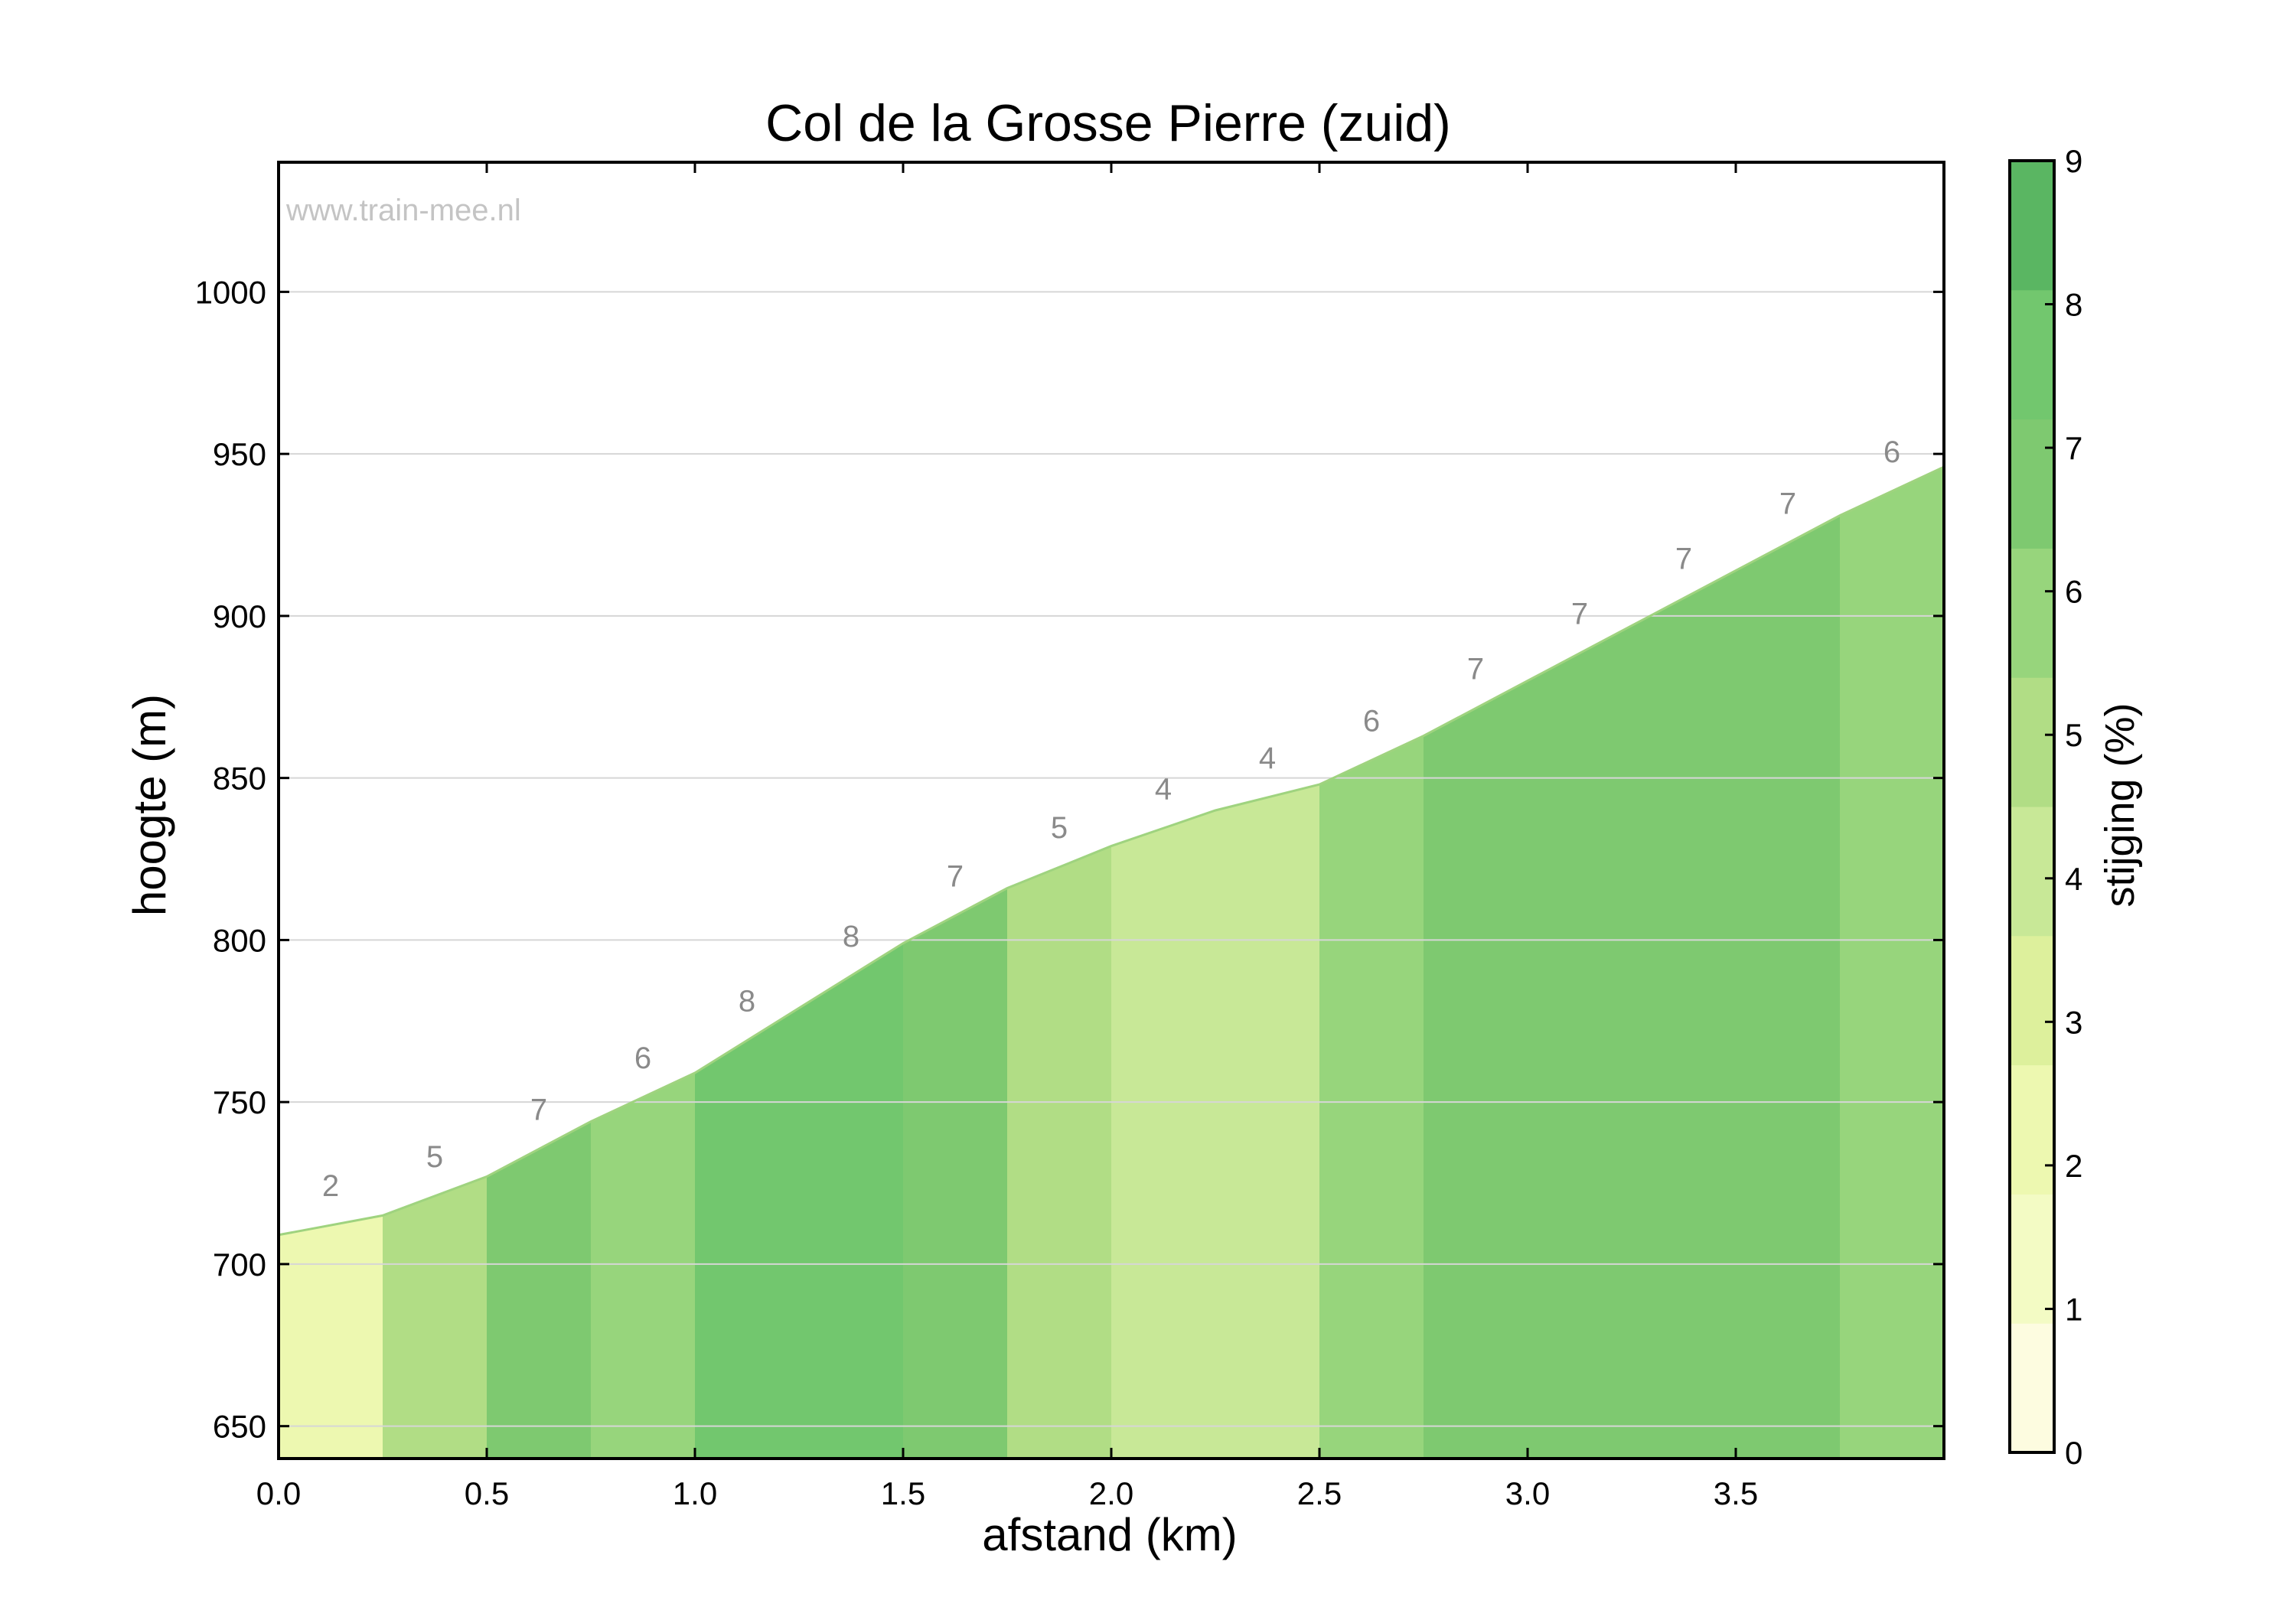 This screenshot has width=2296, height=1607. What do you see at coordinates (903, 1493) in the screenshot?
I see `x-tick-label: 1.5` at bounding box center [903, 1493].